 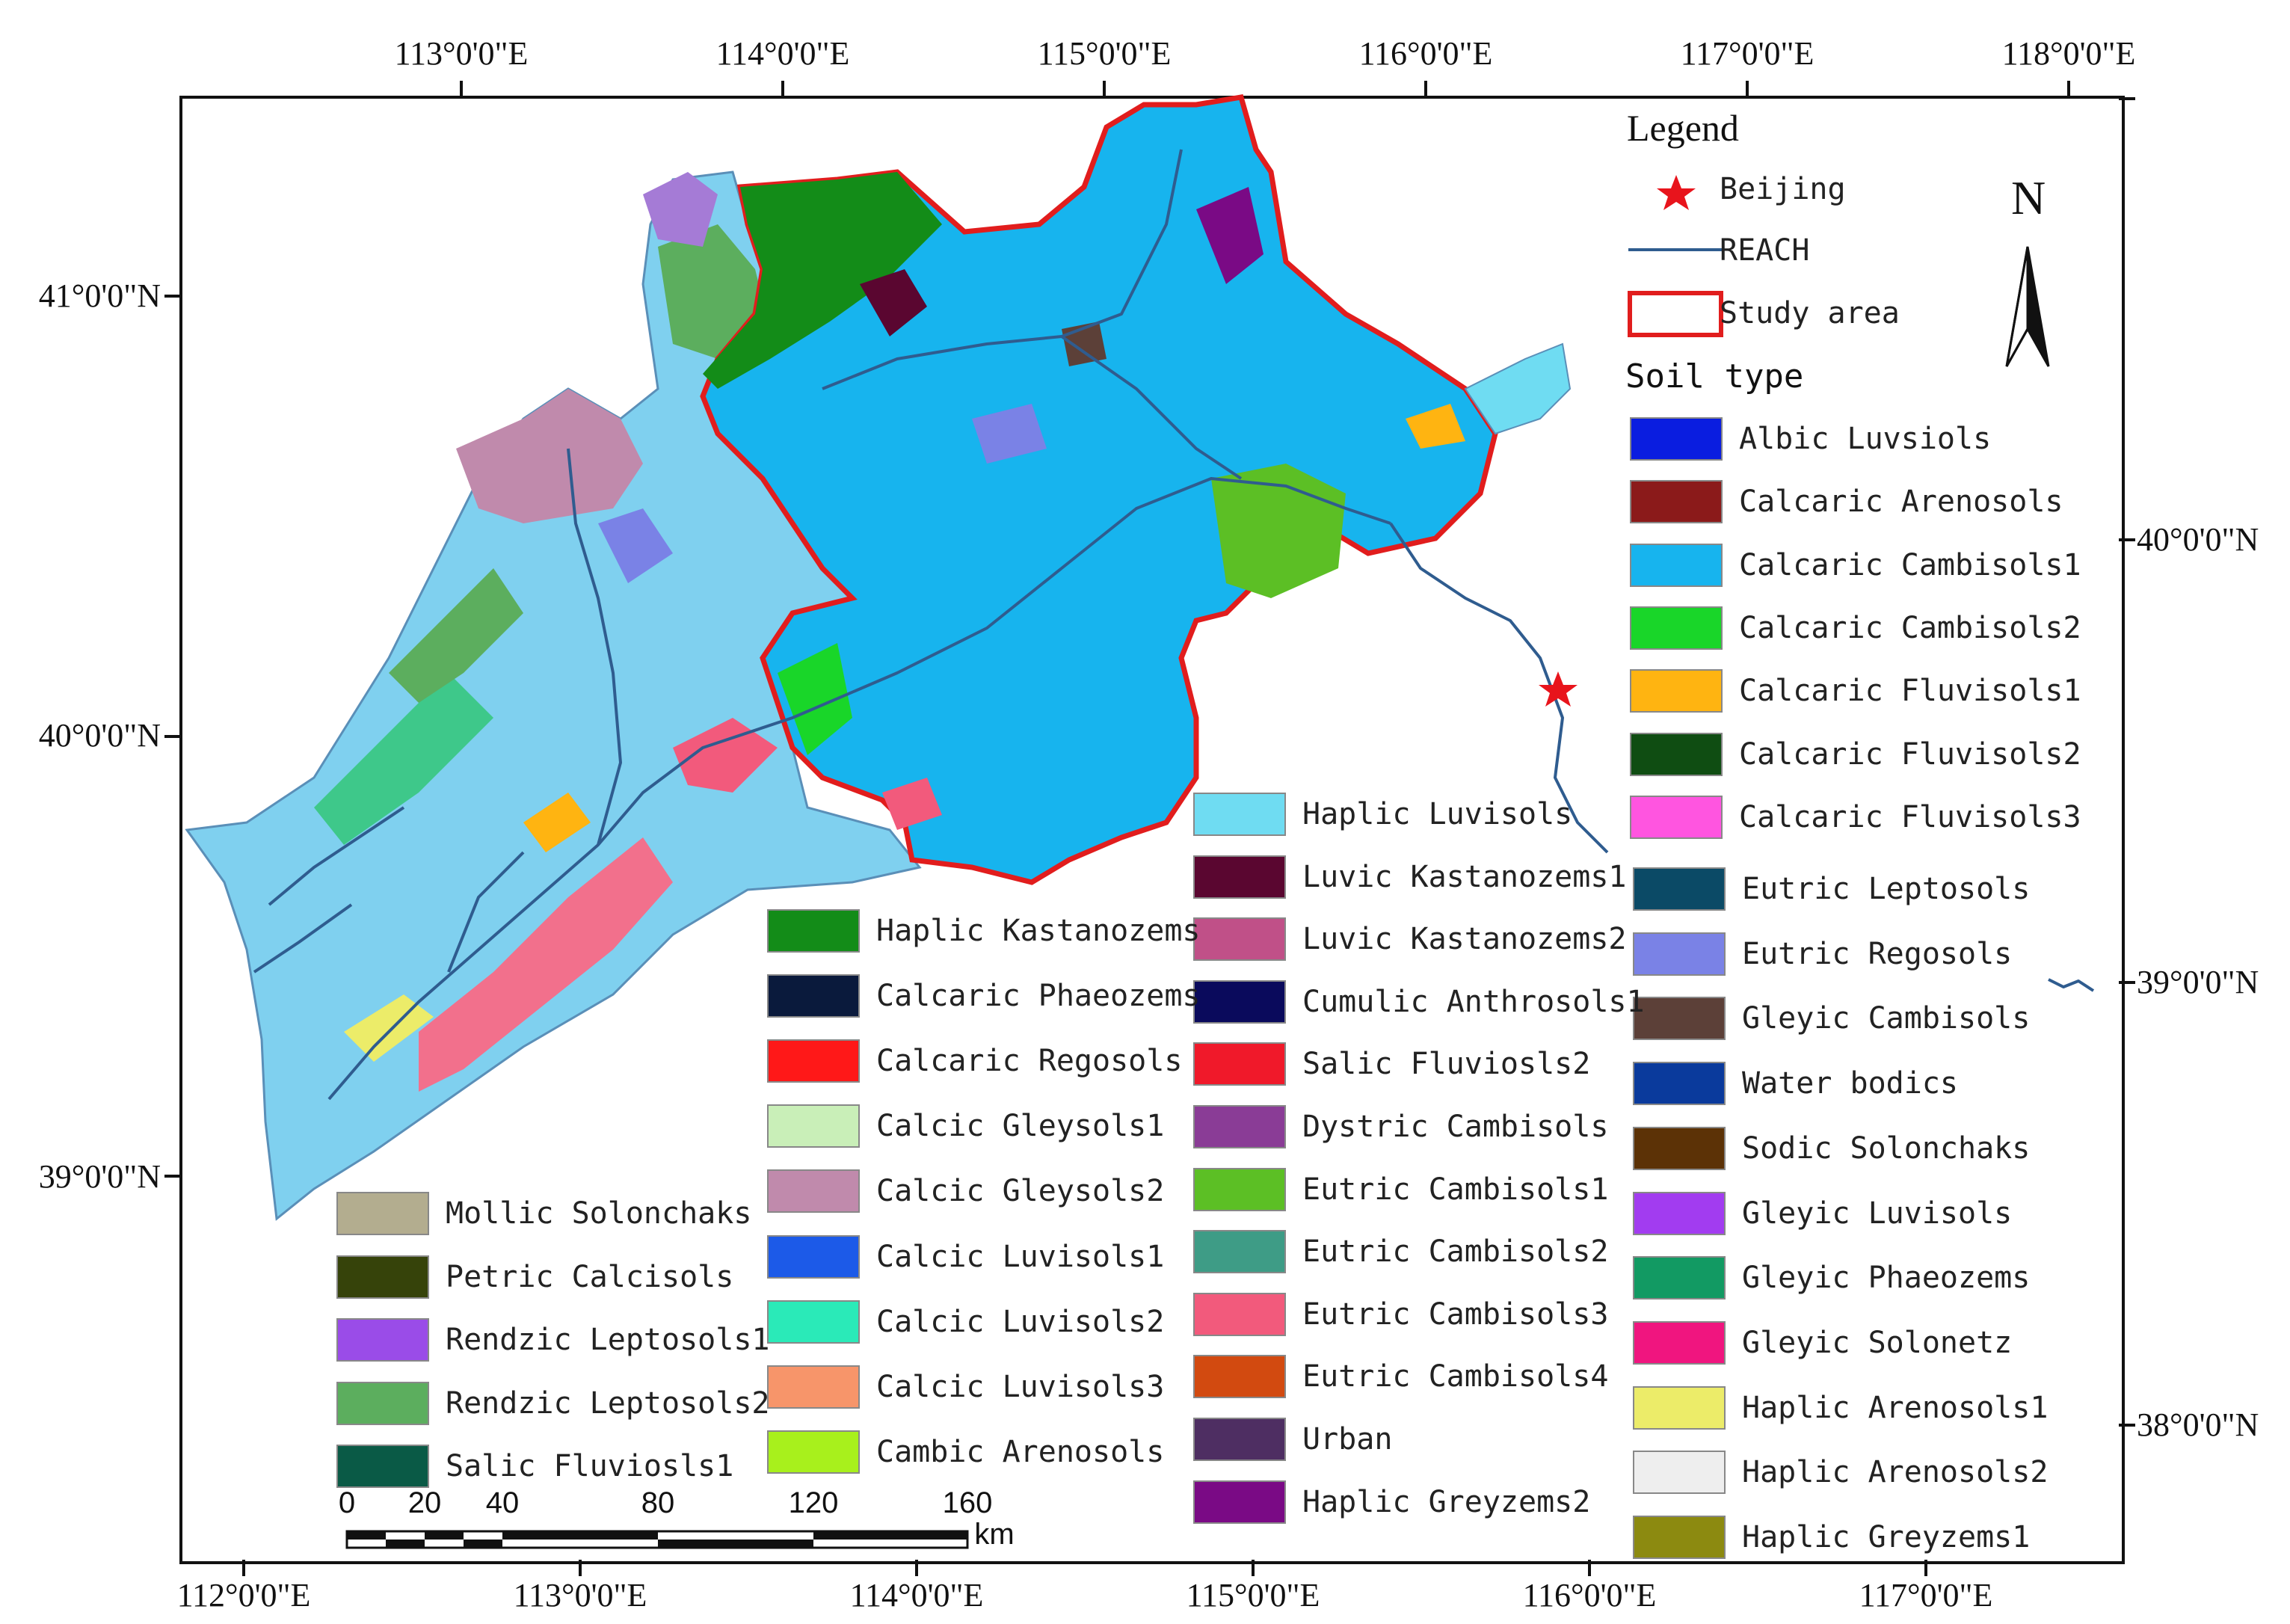 What do you see at coordinates (714, 291) in the screenshot?
I see `soil-patch-eutric-cambisols2` at bounding box center [714, 291].